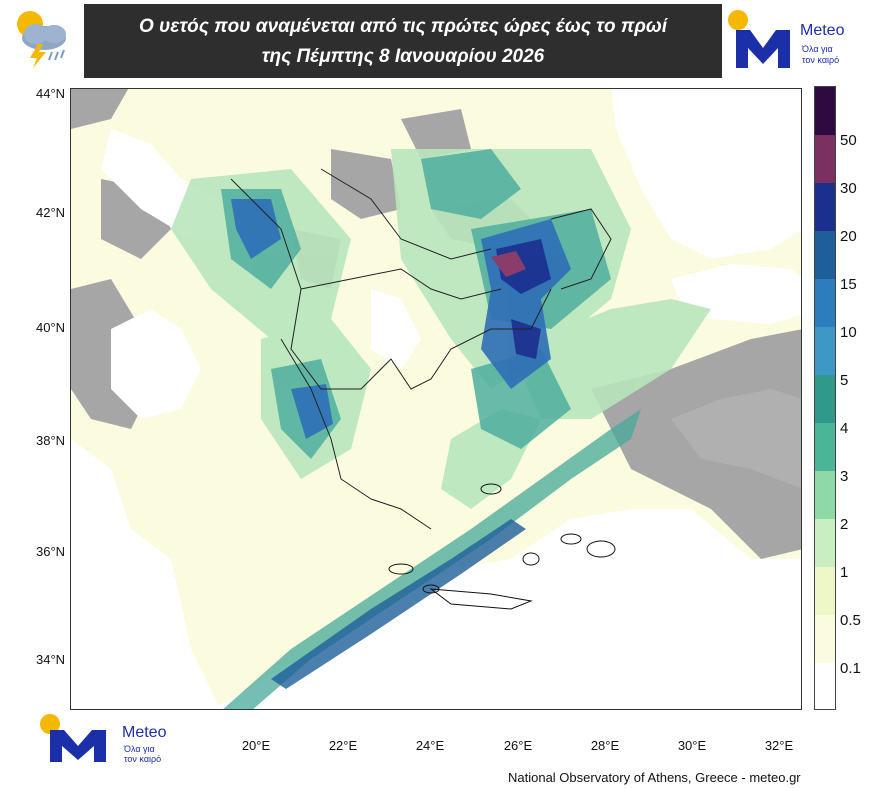 The image size is (880, 788). I want to click on lat-label: 34°N, so click(51, 659).